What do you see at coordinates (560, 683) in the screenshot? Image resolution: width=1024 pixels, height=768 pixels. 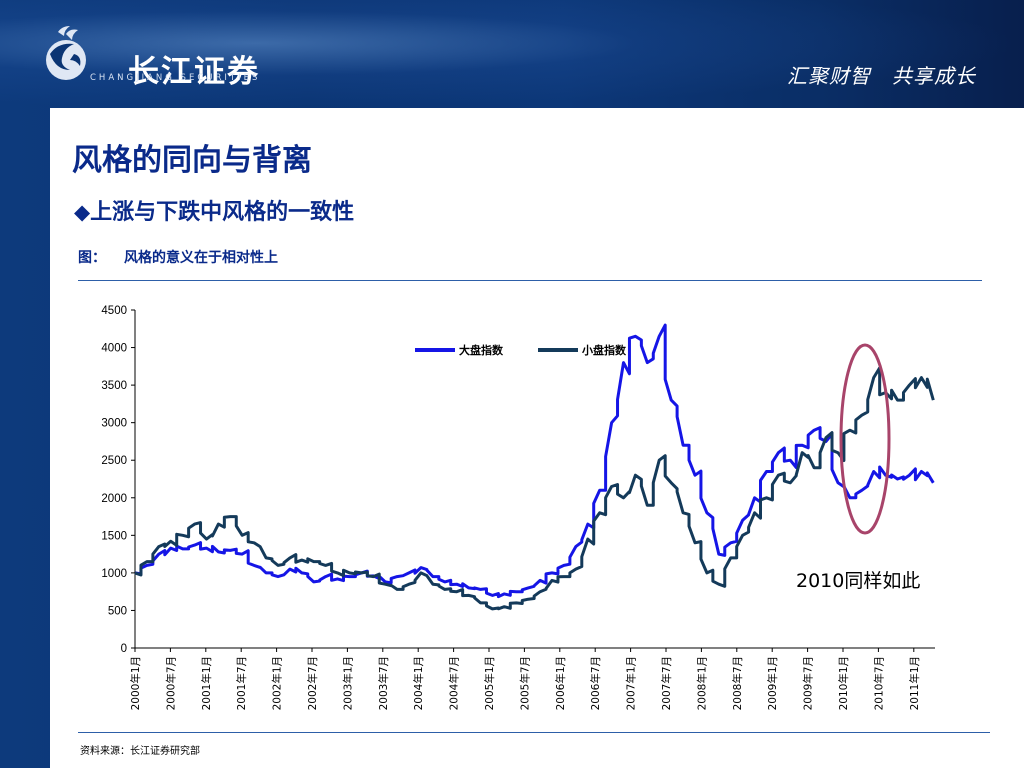 I see `x-tick-label: 2006年1月` at bounding box center [560, 683].